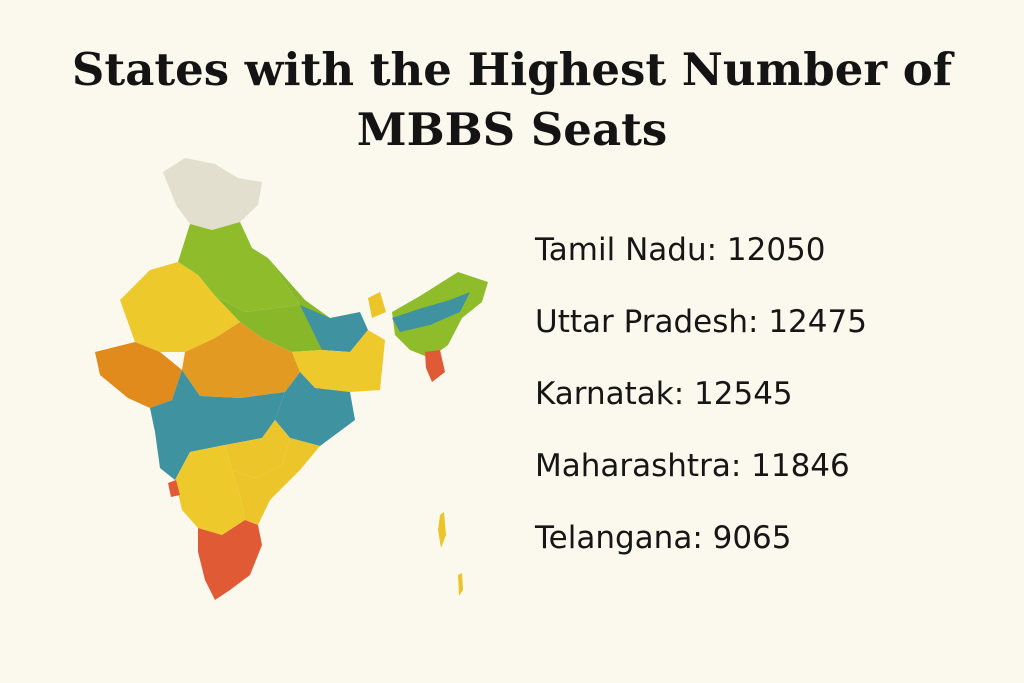 This screenshot has width=1024, height=683. I want to click on region-rajasthan, so click(180, 307).